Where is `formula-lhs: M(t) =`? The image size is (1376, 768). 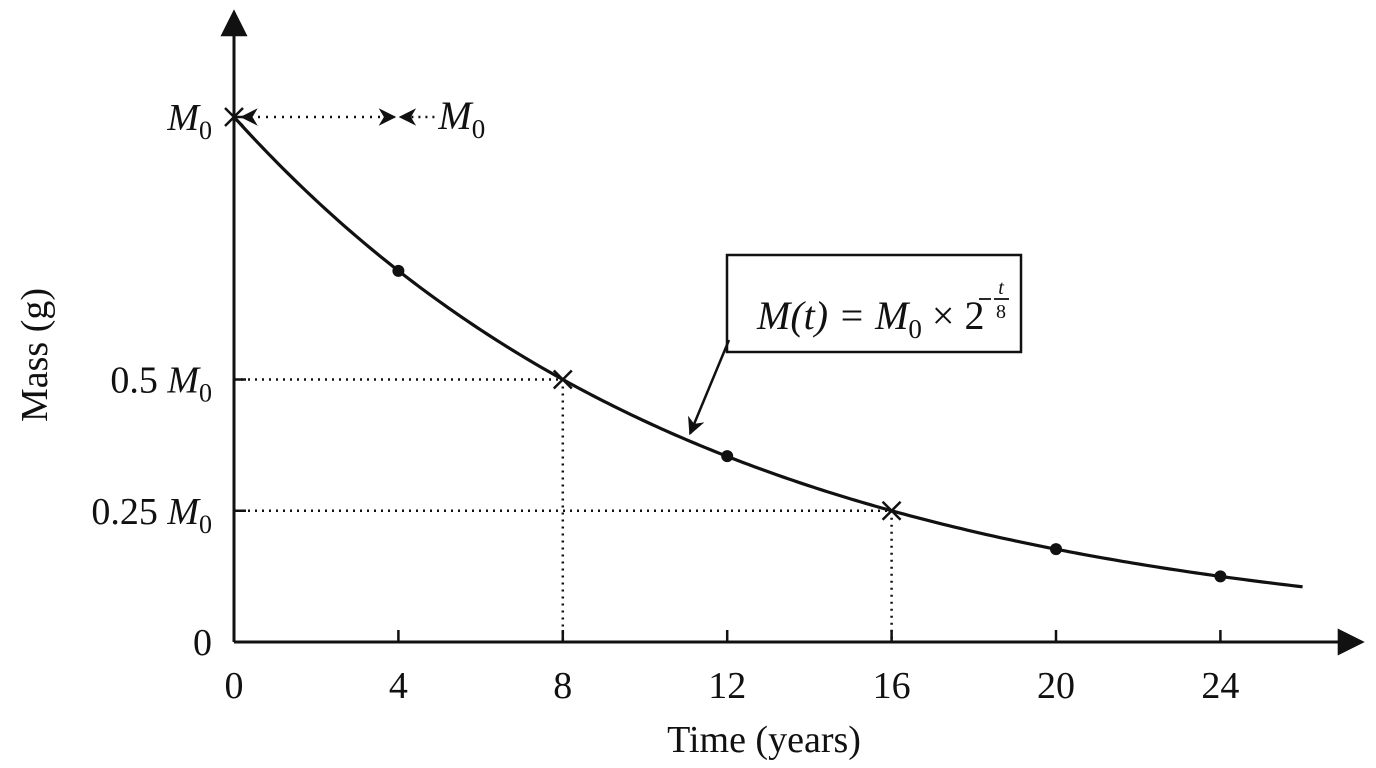
formula-lhs: M(t) = is located at coordinates (815, 315).